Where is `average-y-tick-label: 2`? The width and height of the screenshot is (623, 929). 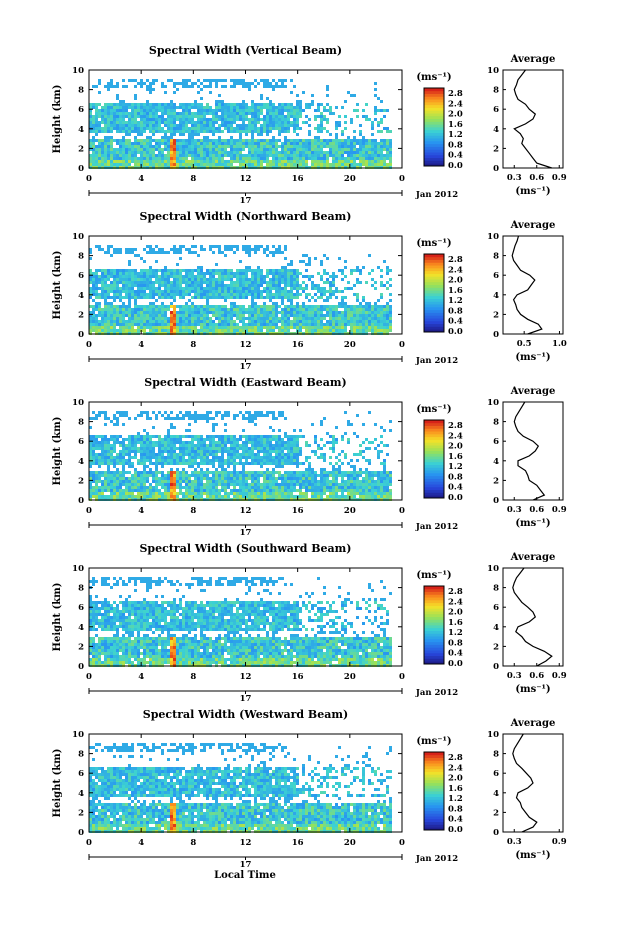
average-y-tick-label: 2 is located at coordinates (496, 315).